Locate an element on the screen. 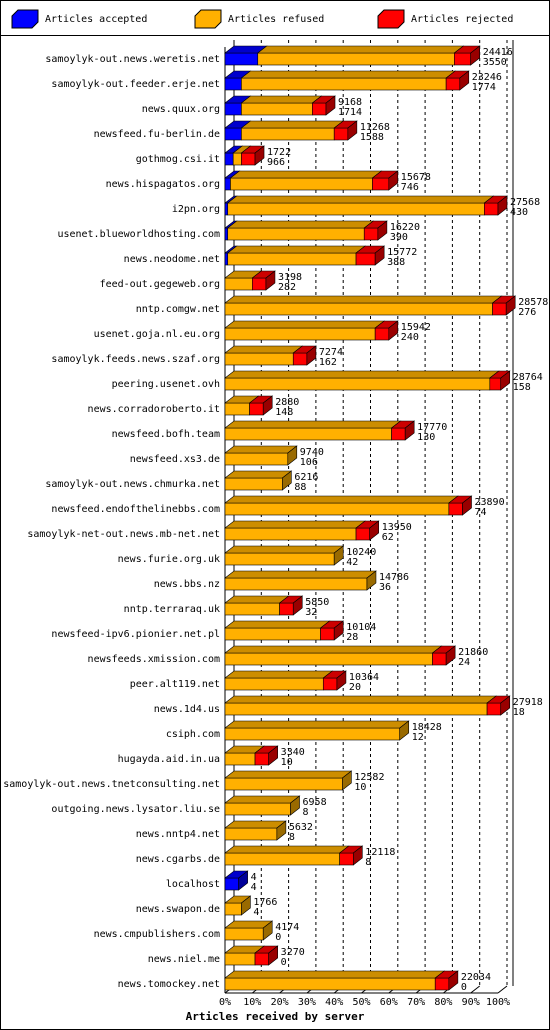 The image size is (550, 1030). accepted-label: 388 is located at coordinates (396, 262).